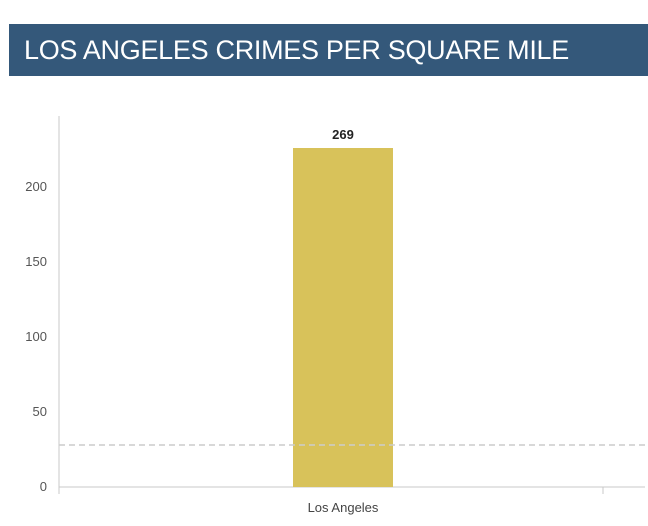 This screenshot has height=526, width=648. I want to click on title-bar: LOS ANGELES CRIMES PER SQUARE MILE, so click(328, 50).